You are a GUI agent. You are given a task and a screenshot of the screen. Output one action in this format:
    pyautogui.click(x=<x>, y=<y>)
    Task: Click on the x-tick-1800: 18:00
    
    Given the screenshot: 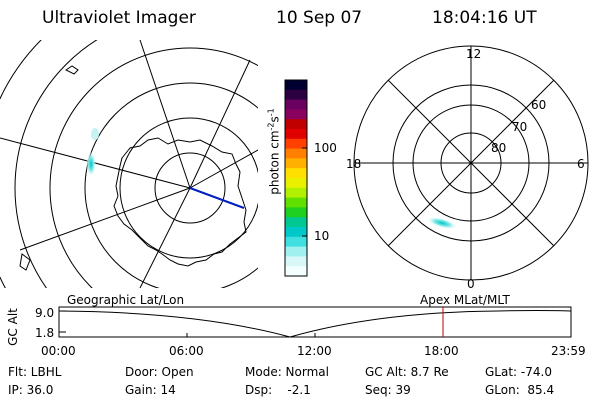 What is the action you would take?
    pyautogui.click(x=441, y=351)
    